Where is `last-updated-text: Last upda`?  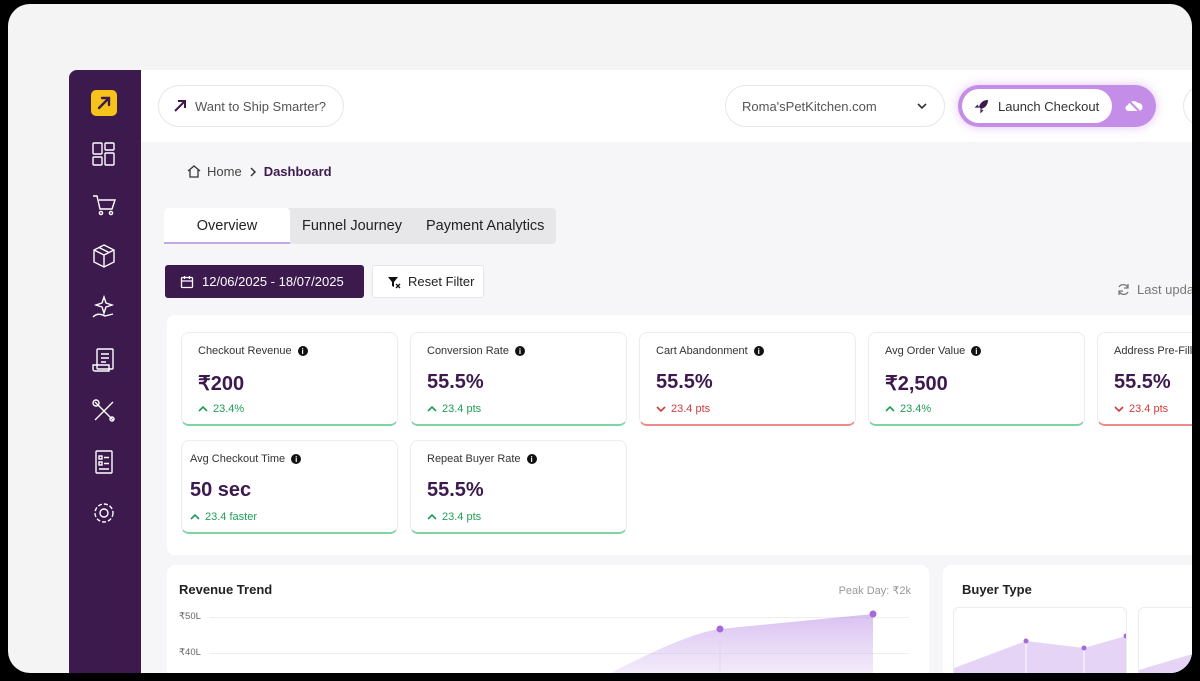
last-updated-text: Last upda is located at coordinates (1164, 289).